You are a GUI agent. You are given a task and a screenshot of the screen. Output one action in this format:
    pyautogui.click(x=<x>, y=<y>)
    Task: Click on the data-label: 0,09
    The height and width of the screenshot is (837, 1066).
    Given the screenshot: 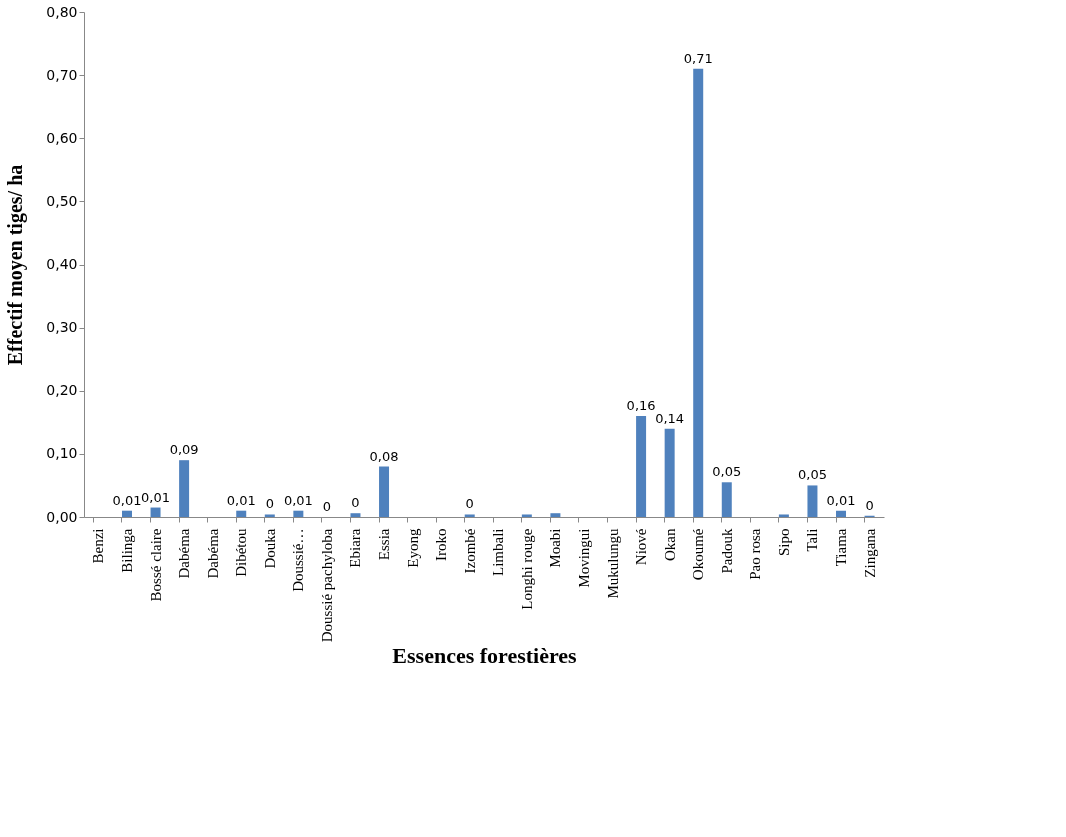 What is the action you would take?
    pyautogui.click(x=184, y=450)
    